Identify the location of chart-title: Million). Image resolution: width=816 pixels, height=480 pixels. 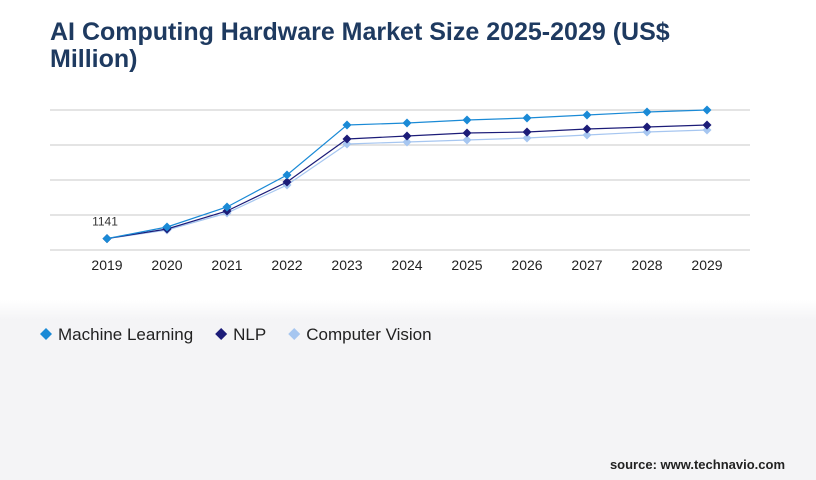
(93, 59).